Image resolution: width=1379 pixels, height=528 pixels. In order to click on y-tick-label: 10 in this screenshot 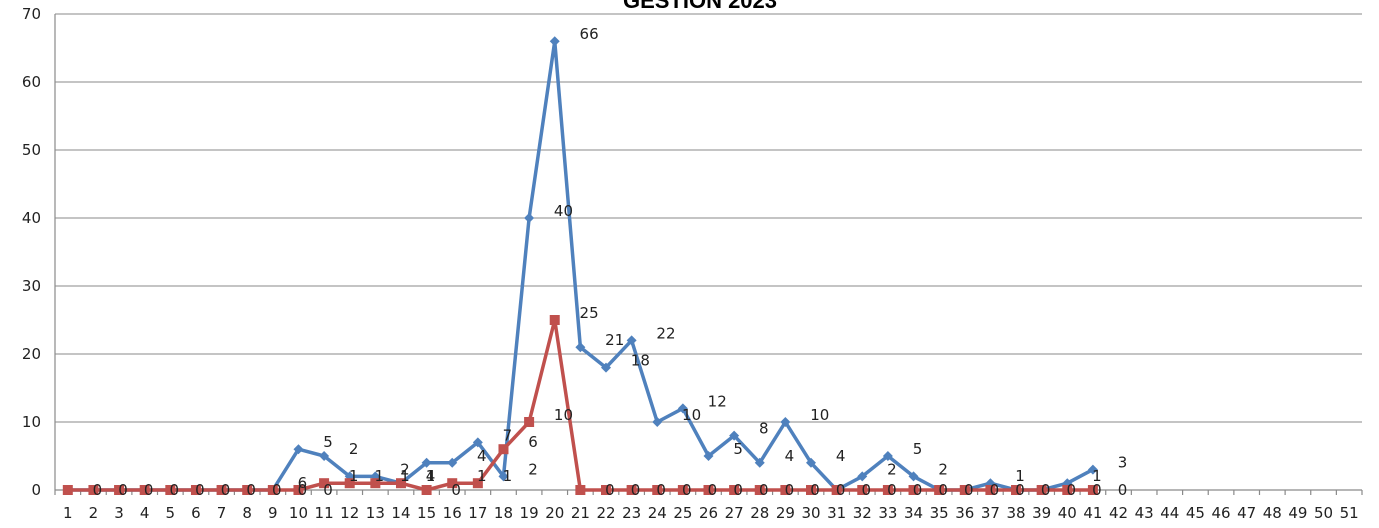, I will do `click(31, 422)`.